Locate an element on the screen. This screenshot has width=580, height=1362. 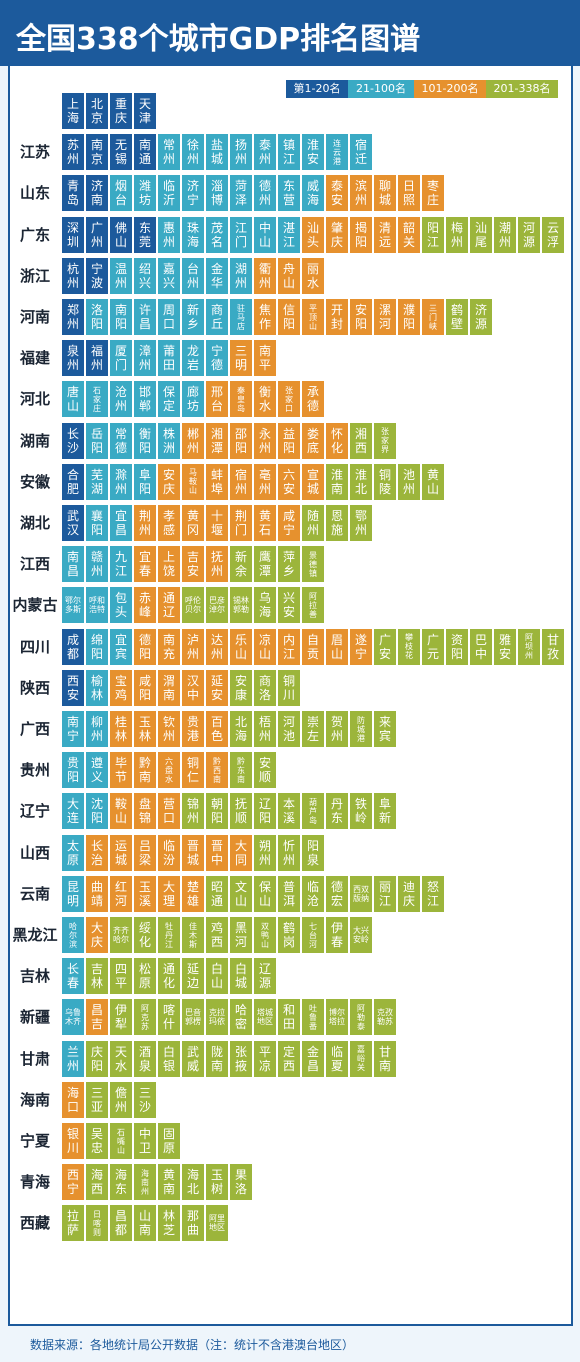
city-tiles: 南昌赣州九江宜春上饶吉安抚州新余鹰潭萍乡景德镇 is located at coordinates (193, 564).